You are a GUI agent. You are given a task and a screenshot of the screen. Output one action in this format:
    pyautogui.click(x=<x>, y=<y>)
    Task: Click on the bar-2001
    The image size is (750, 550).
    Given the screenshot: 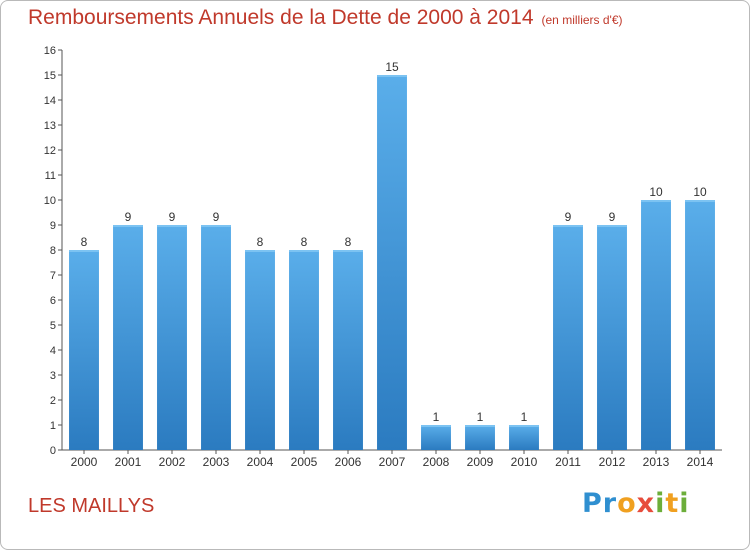 What is the action you would take?
    pyautogui.click(x=128, y=337)
    